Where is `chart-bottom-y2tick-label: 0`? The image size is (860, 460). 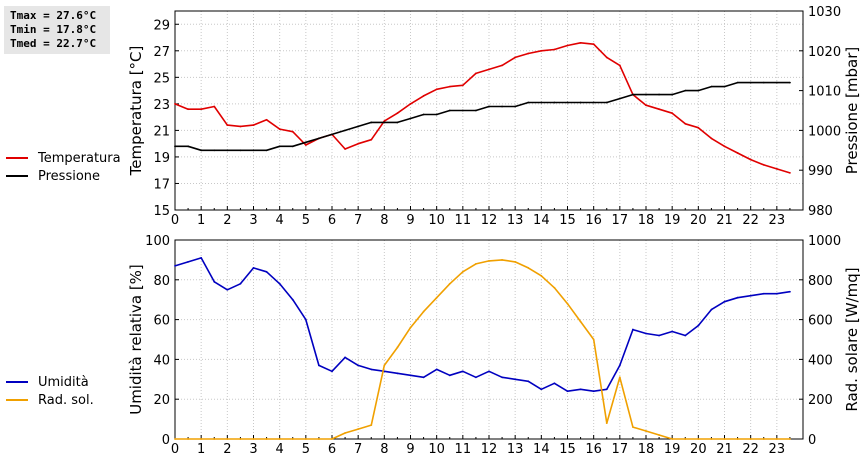
chart-bottom-y2tick-label: 0 is located at coordinates (812, 440).